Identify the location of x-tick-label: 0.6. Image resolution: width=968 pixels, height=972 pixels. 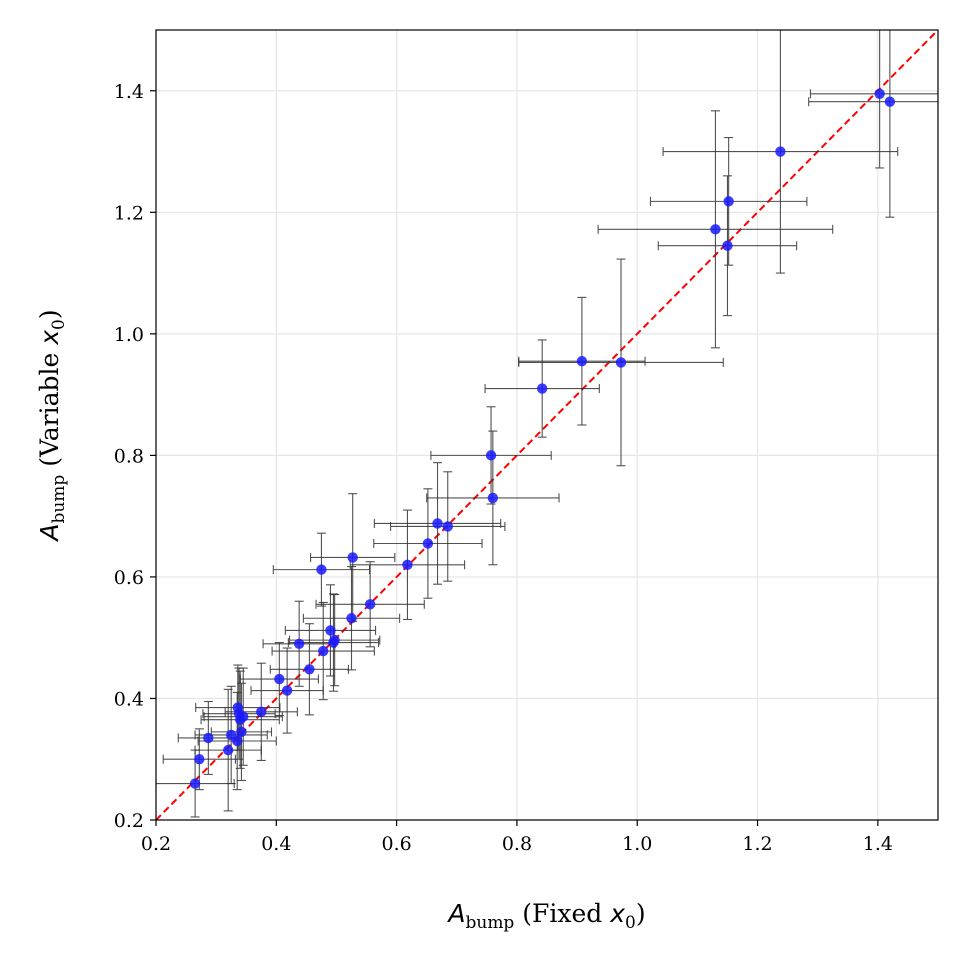
(397, 844).